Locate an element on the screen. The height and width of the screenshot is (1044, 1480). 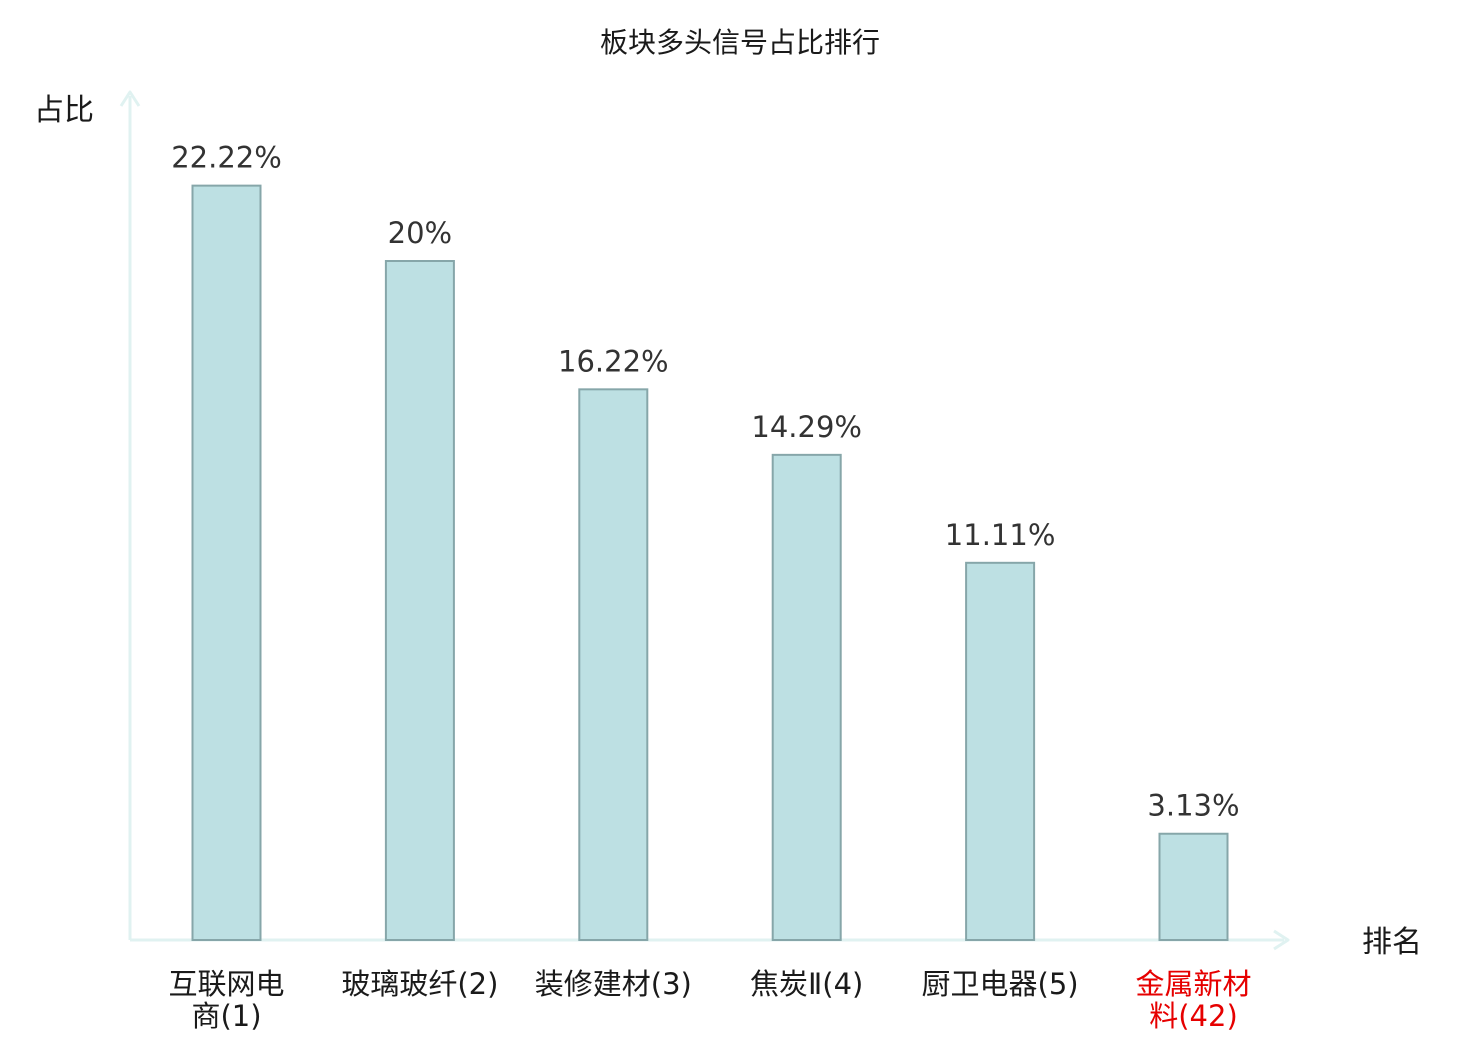
category-label-line: 焦炭Ⅱ(4) is located at coordinates (806, 984).